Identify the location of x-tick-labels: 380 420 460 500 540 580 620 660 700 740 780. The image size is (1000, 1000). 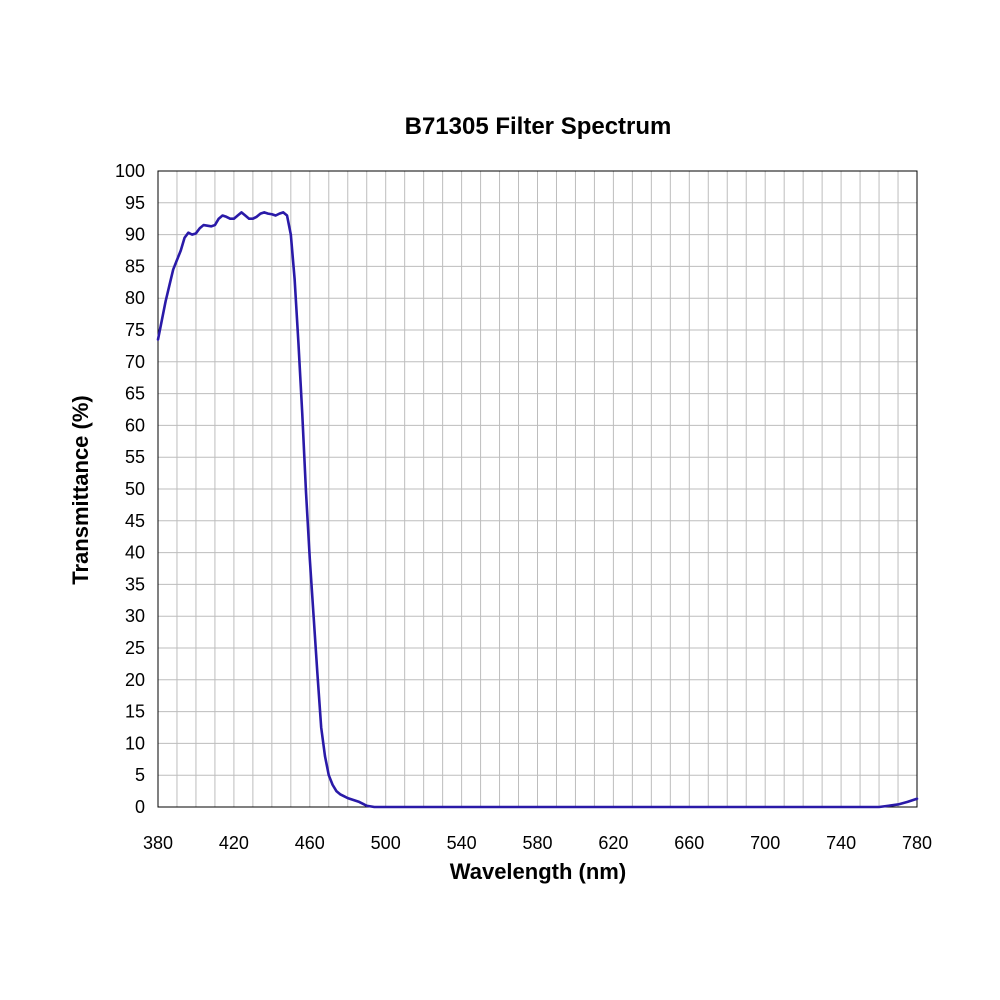
(537, 843).